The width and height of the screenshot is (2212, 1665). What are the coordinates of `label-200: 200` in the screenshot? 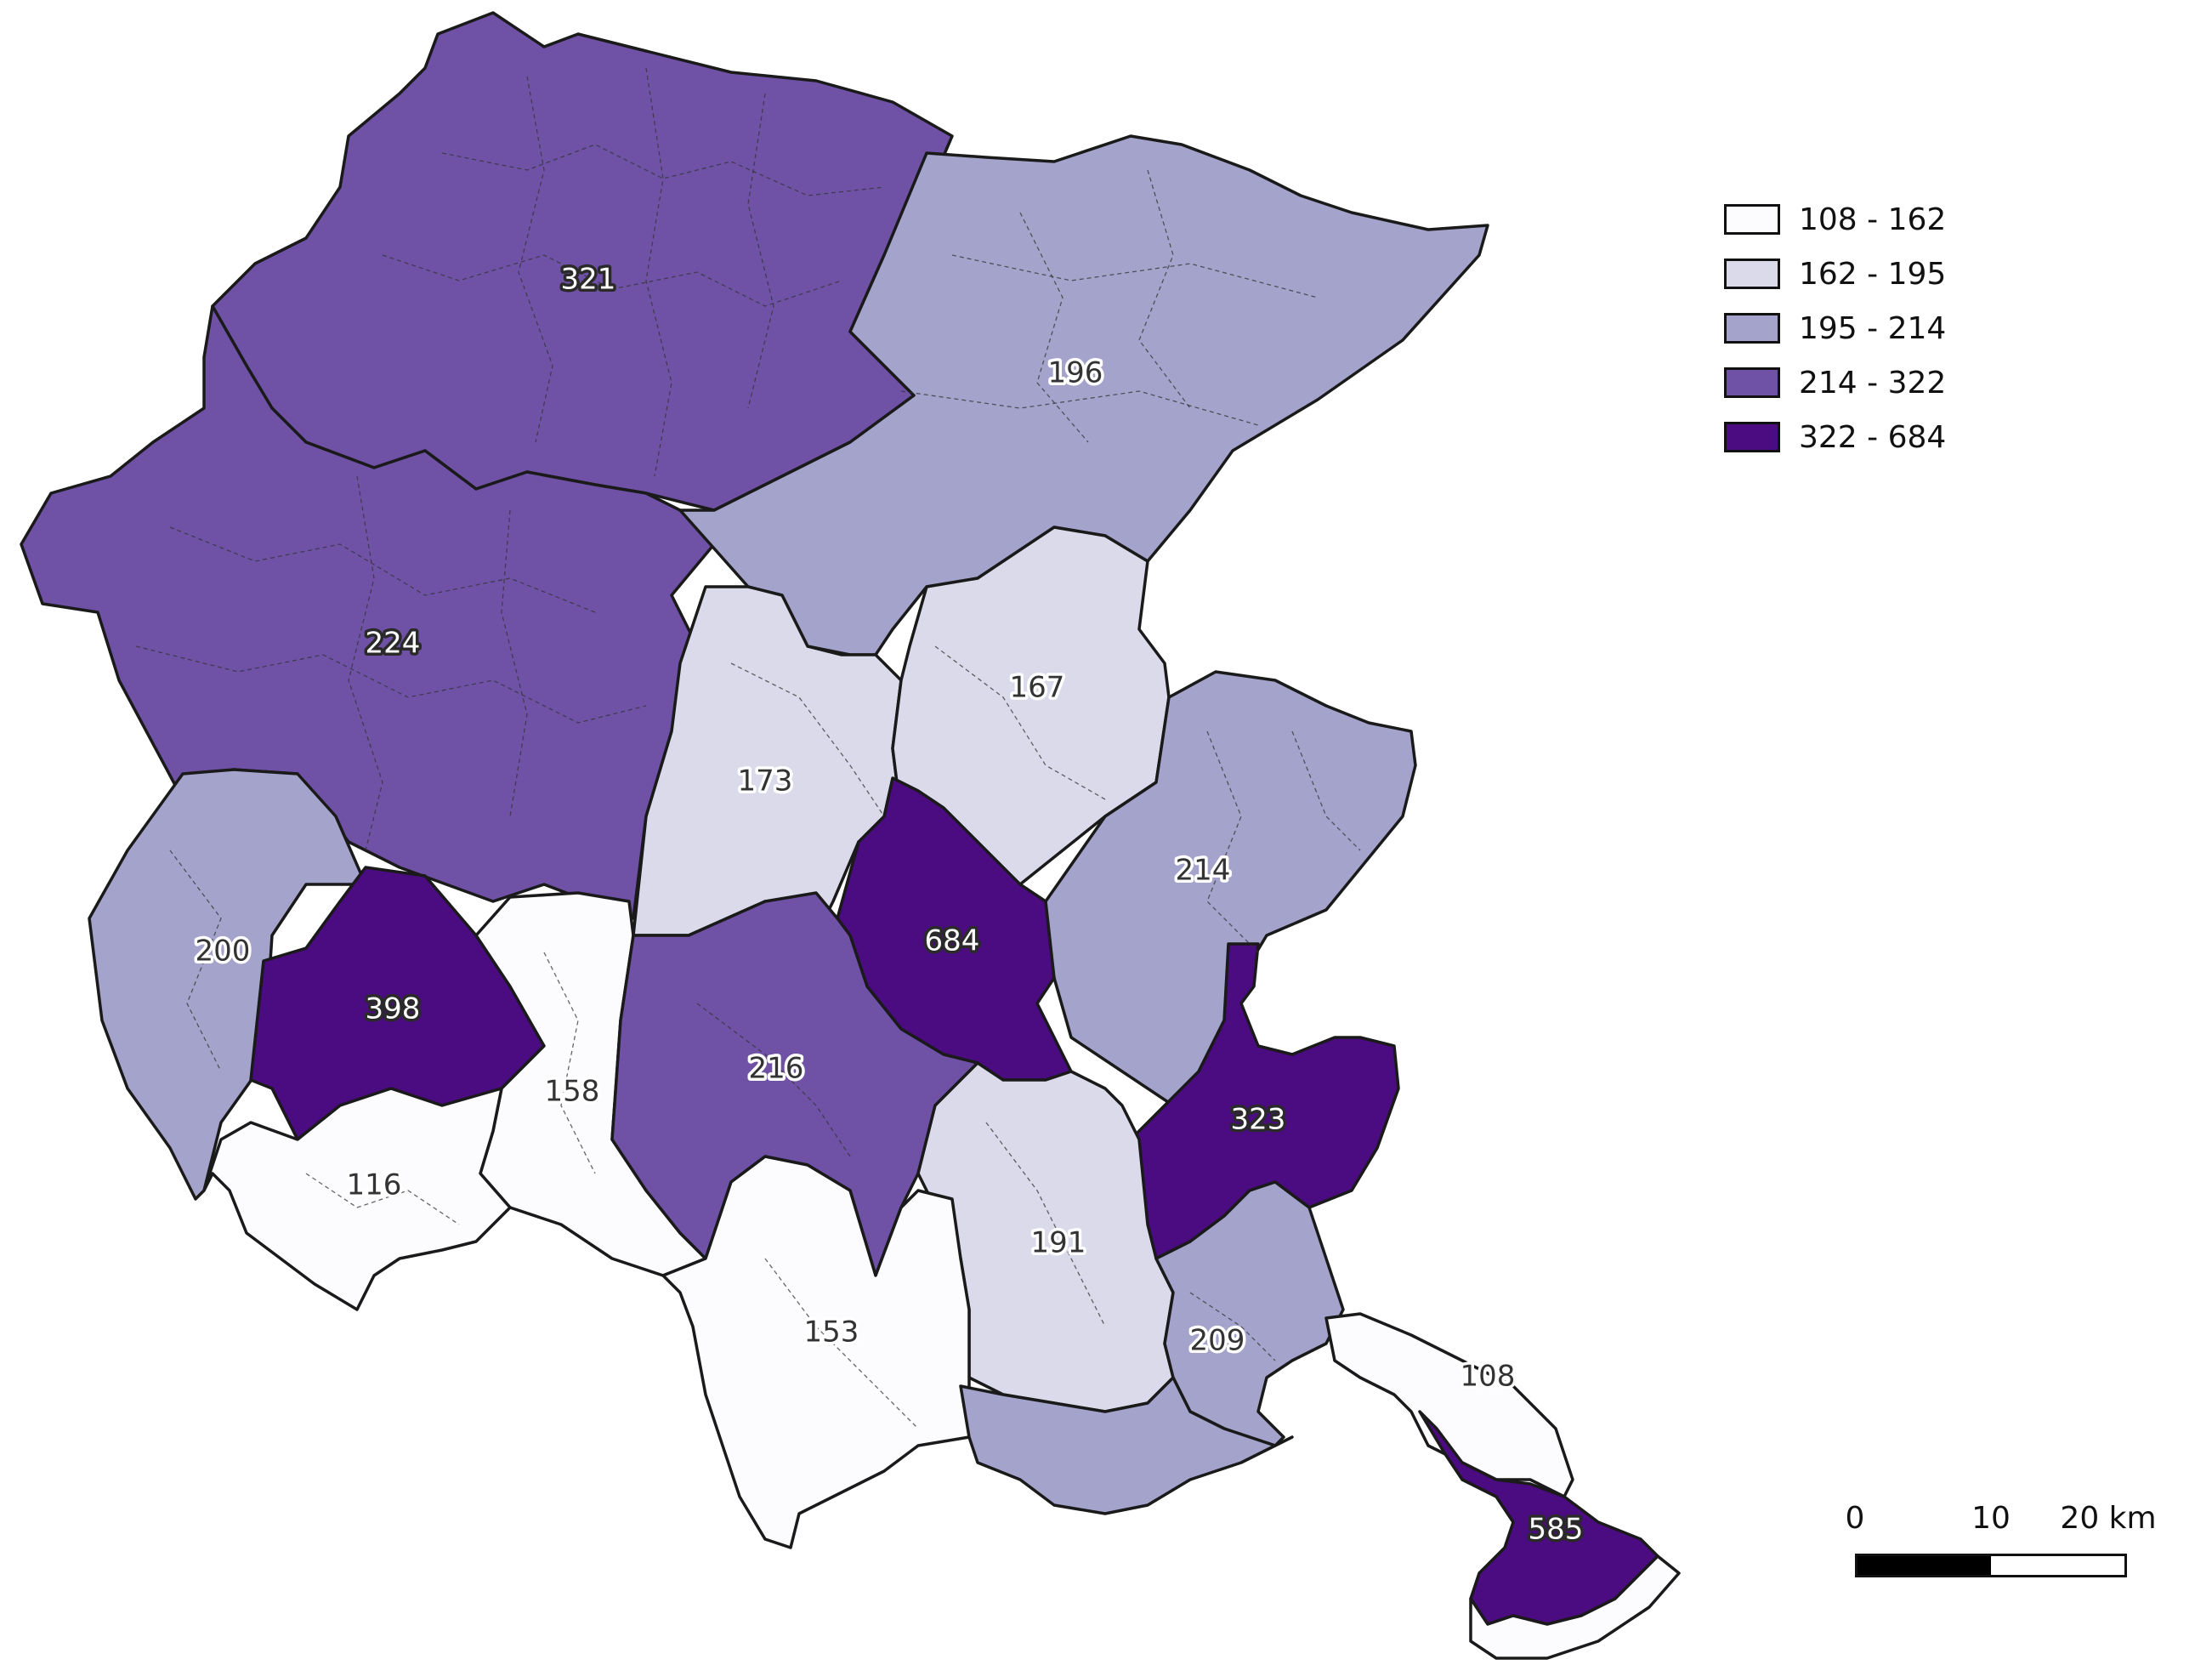 It's located at (223, 952).